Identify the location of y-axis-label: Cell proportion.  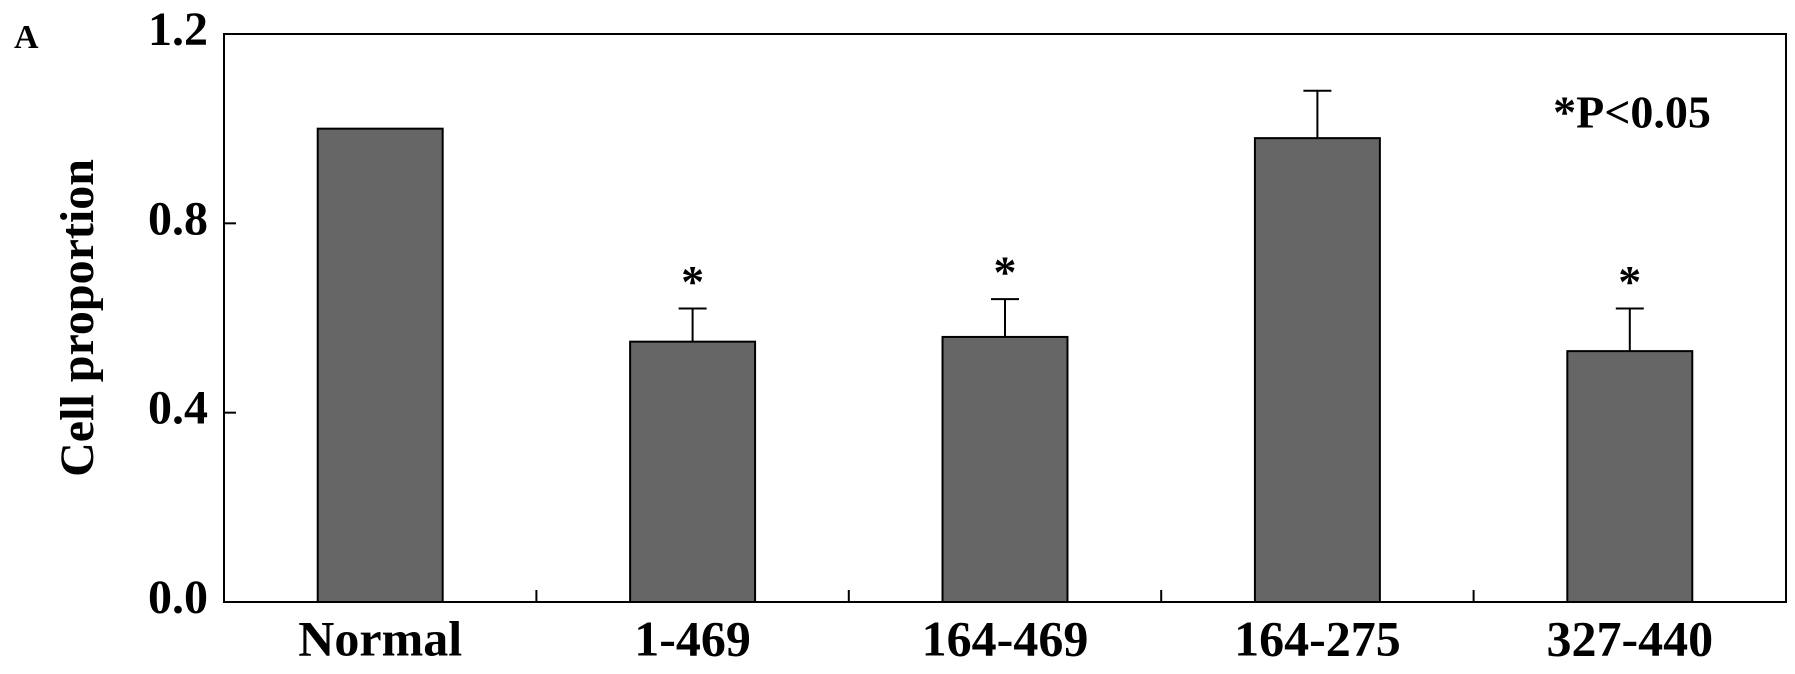
(77, 318).